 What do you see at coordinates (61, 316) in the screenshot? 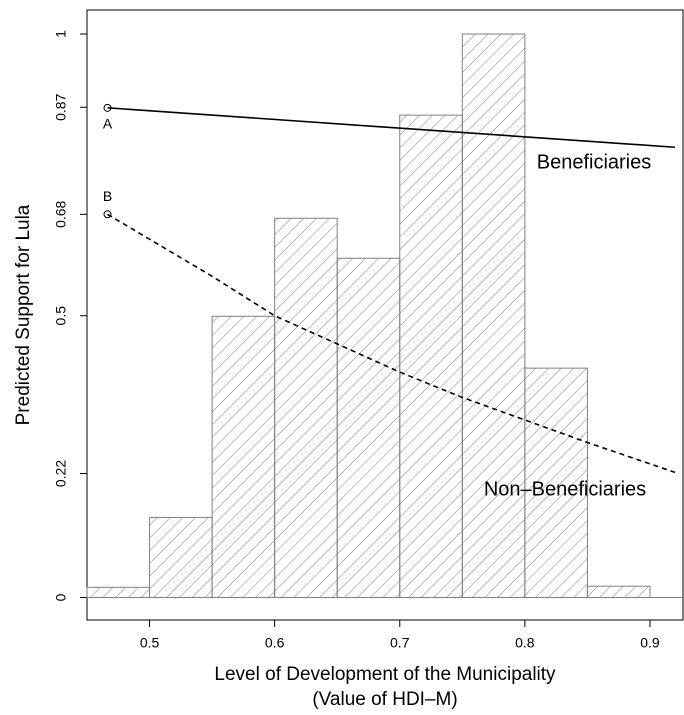
I see `y-tick-label: 0.5` at bounding box center [61, 316].